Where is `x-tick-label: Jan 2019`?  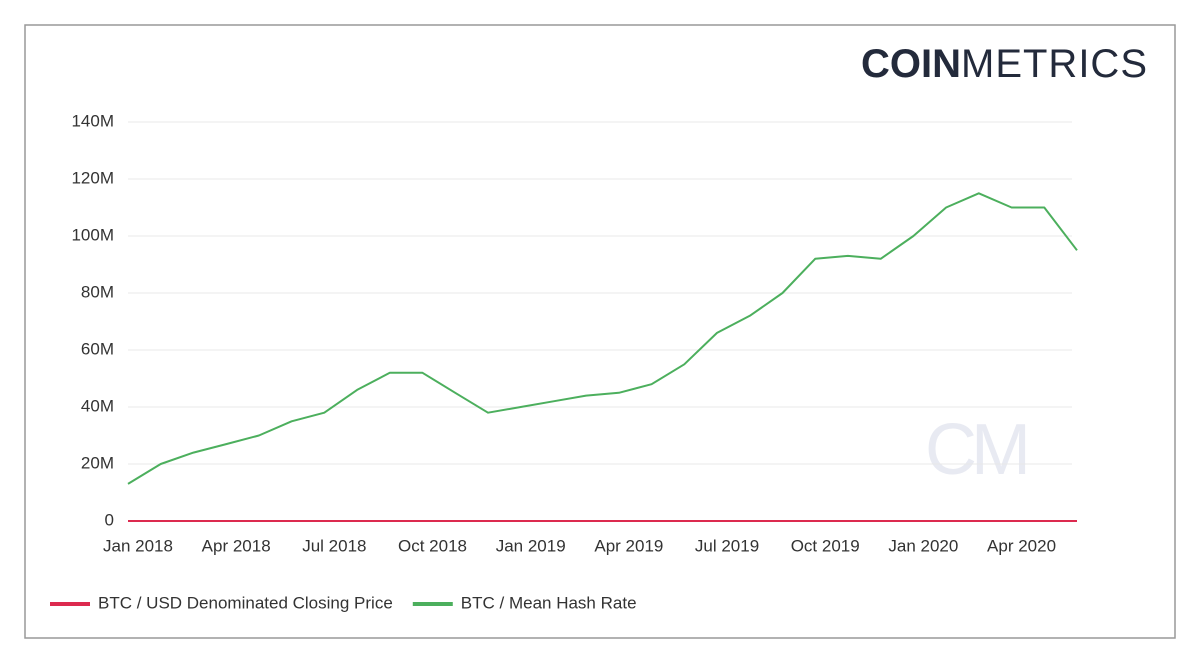 x-tick-label: Jan 2019 is located at coordinates (531, 545).